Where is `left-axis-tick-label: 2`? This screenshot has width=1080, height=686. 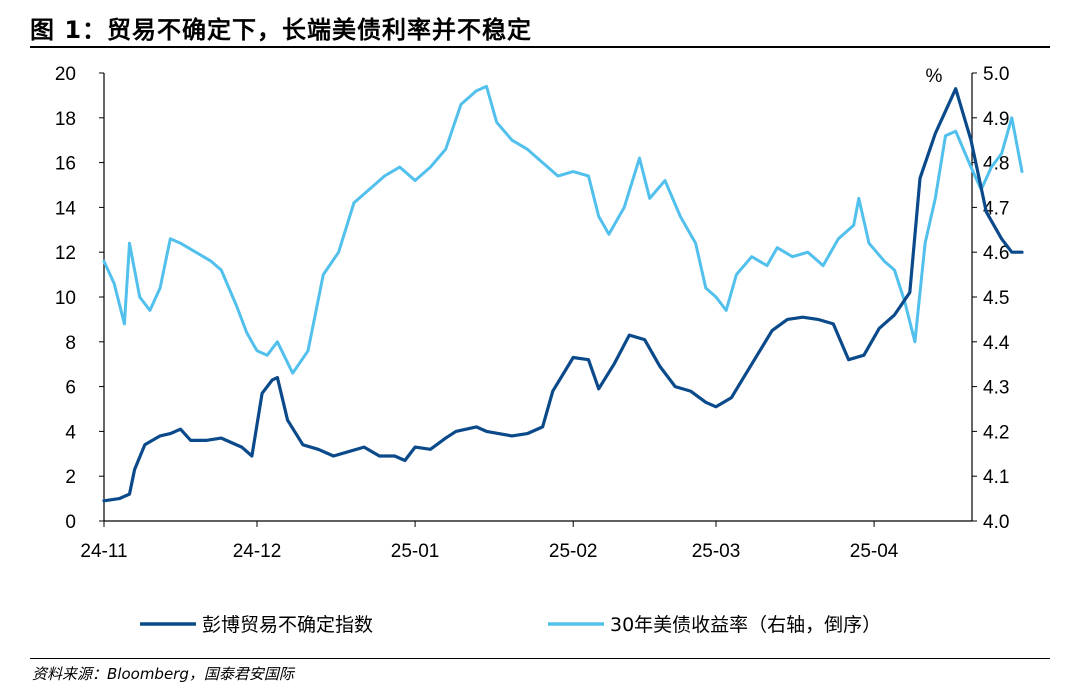 left-axis-tick-label: 2 is located at coordinates (70, 477).